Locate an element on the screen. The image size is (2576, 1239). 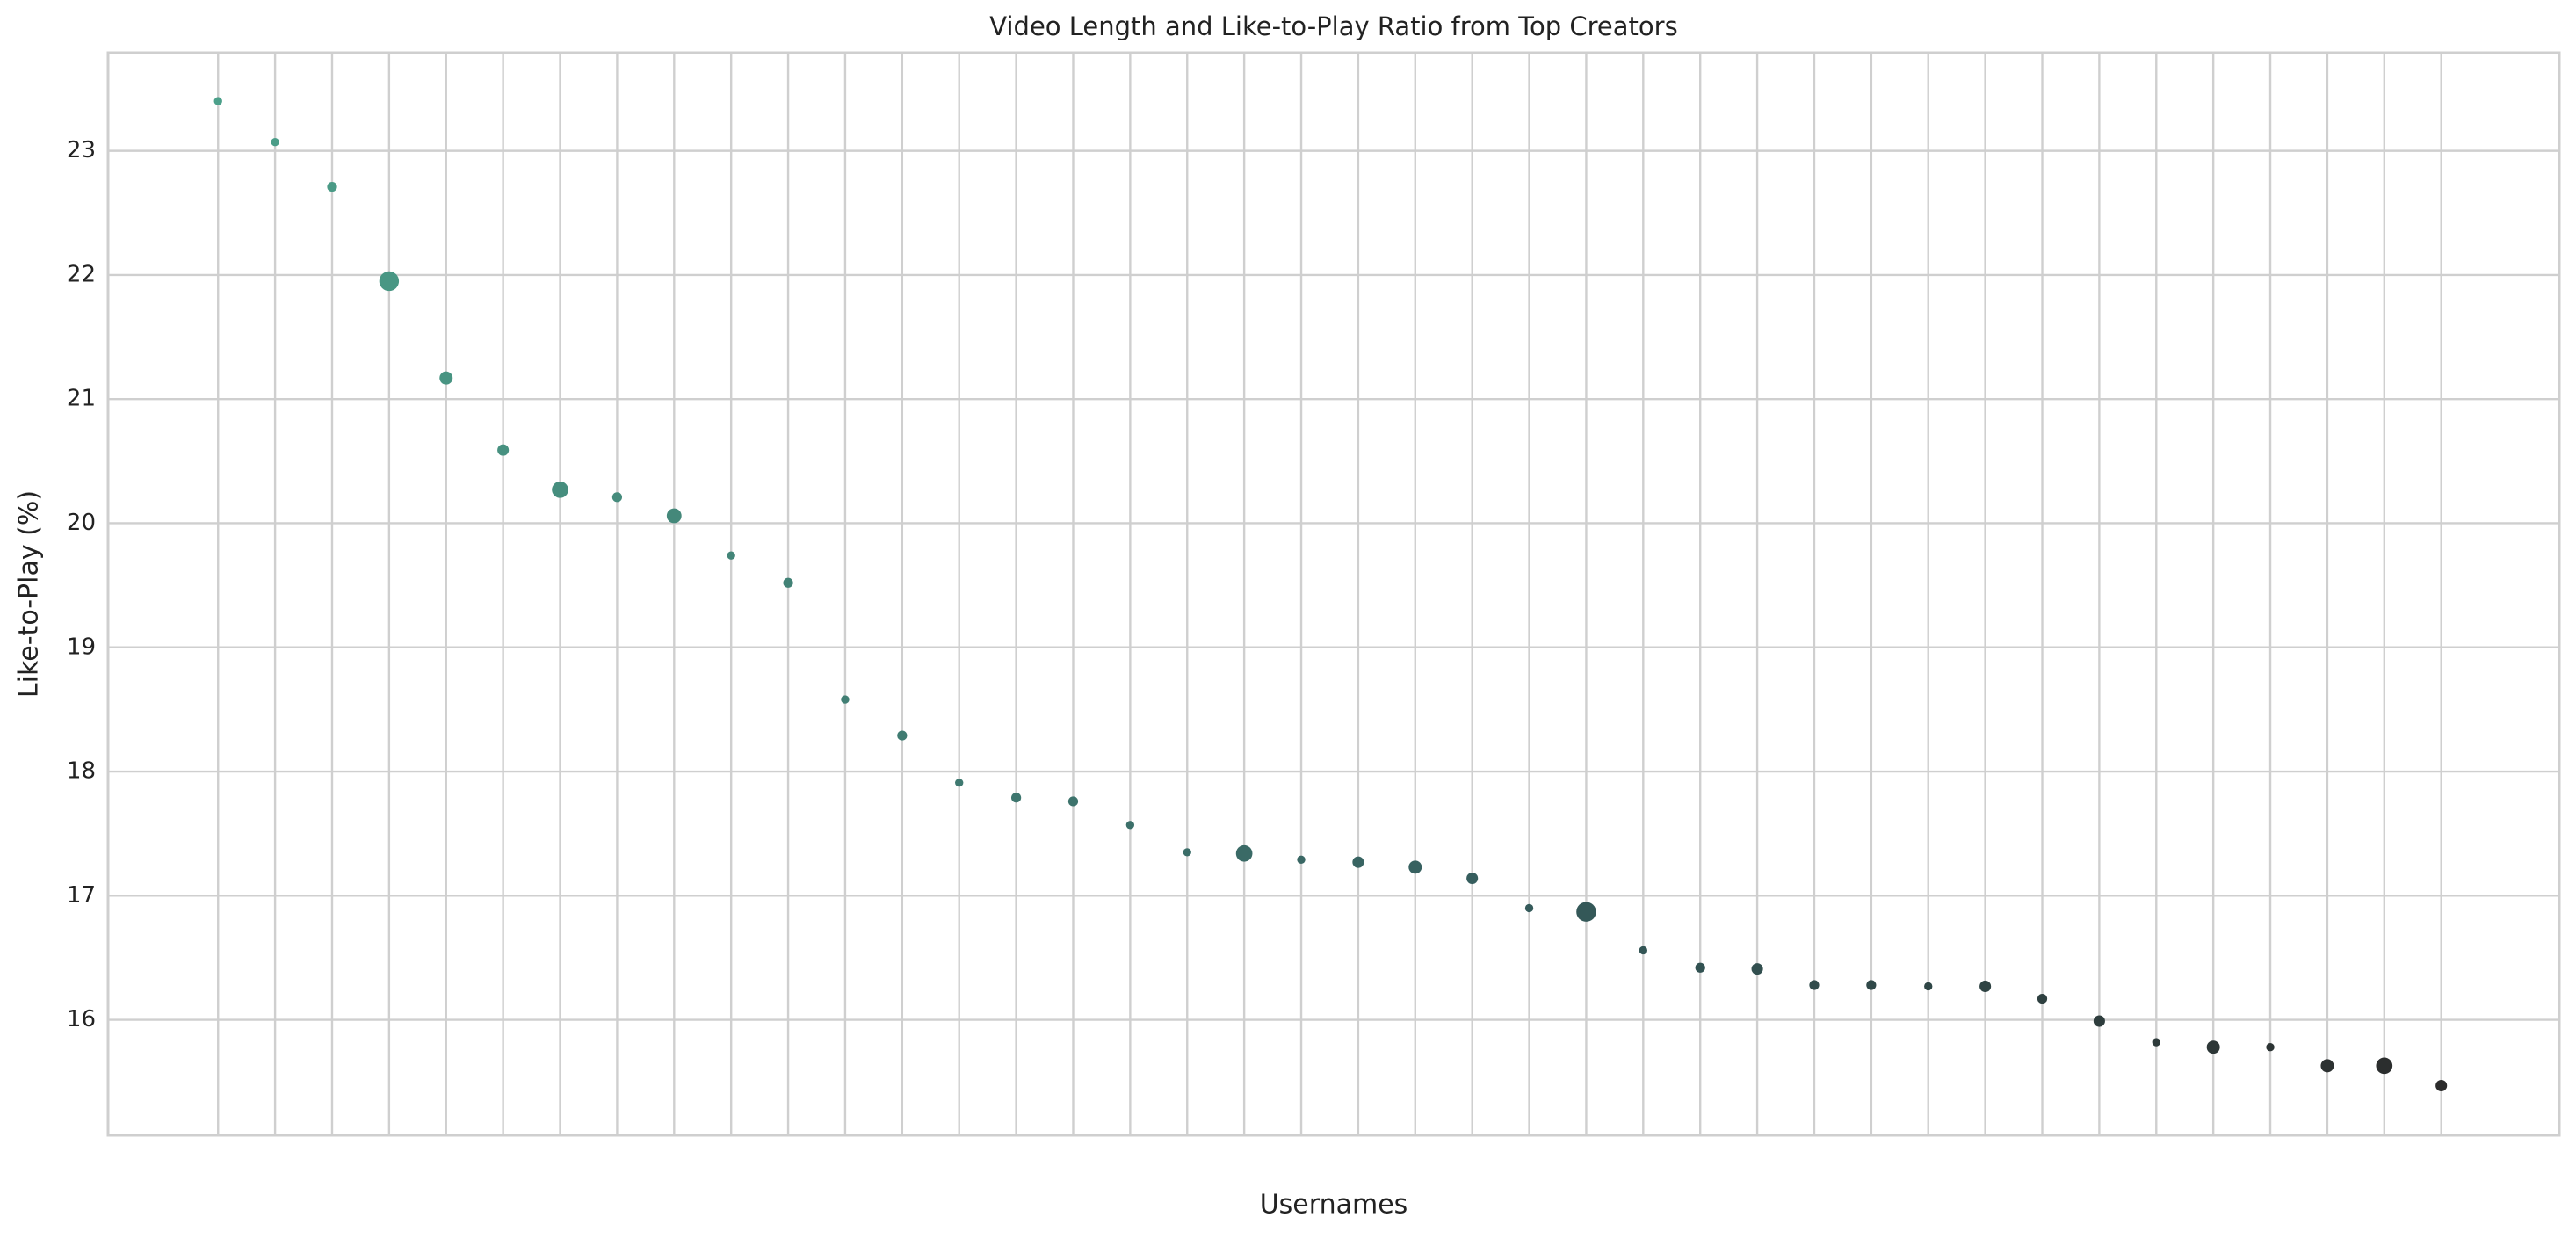
y-tick-label: 20 is located at coordinates (81, 523).